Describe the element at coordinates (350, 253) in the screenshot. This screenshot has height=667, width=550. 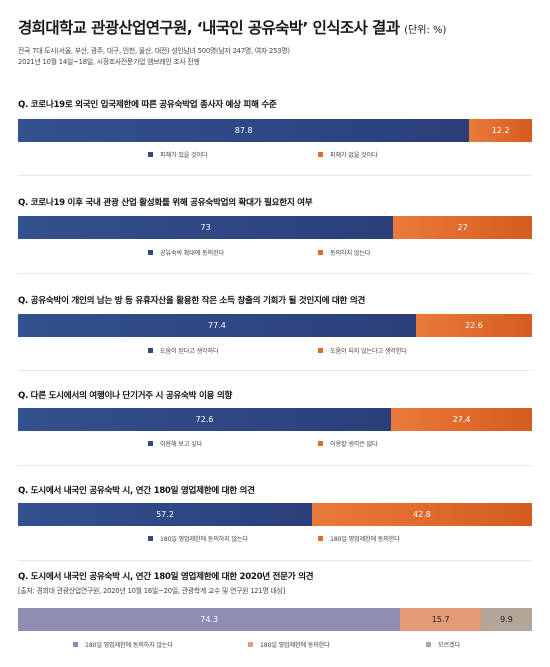
I see `legend-label: 동의하지 않는다` at that location.